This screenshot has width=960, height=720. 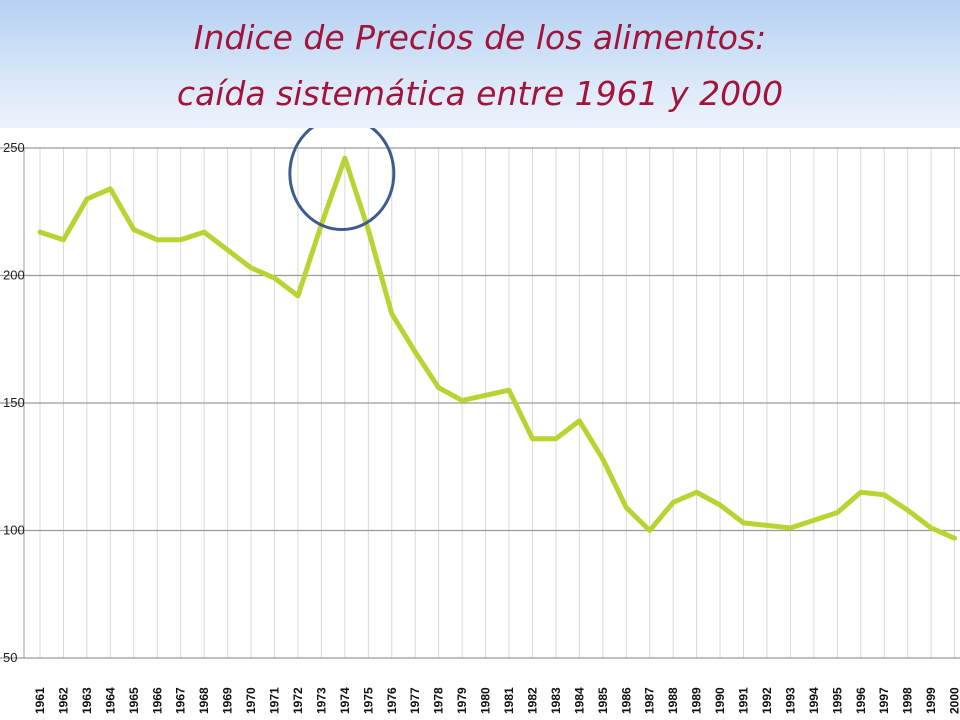 I want to click on y-tick-label: 50, so click(x=10, y=657).